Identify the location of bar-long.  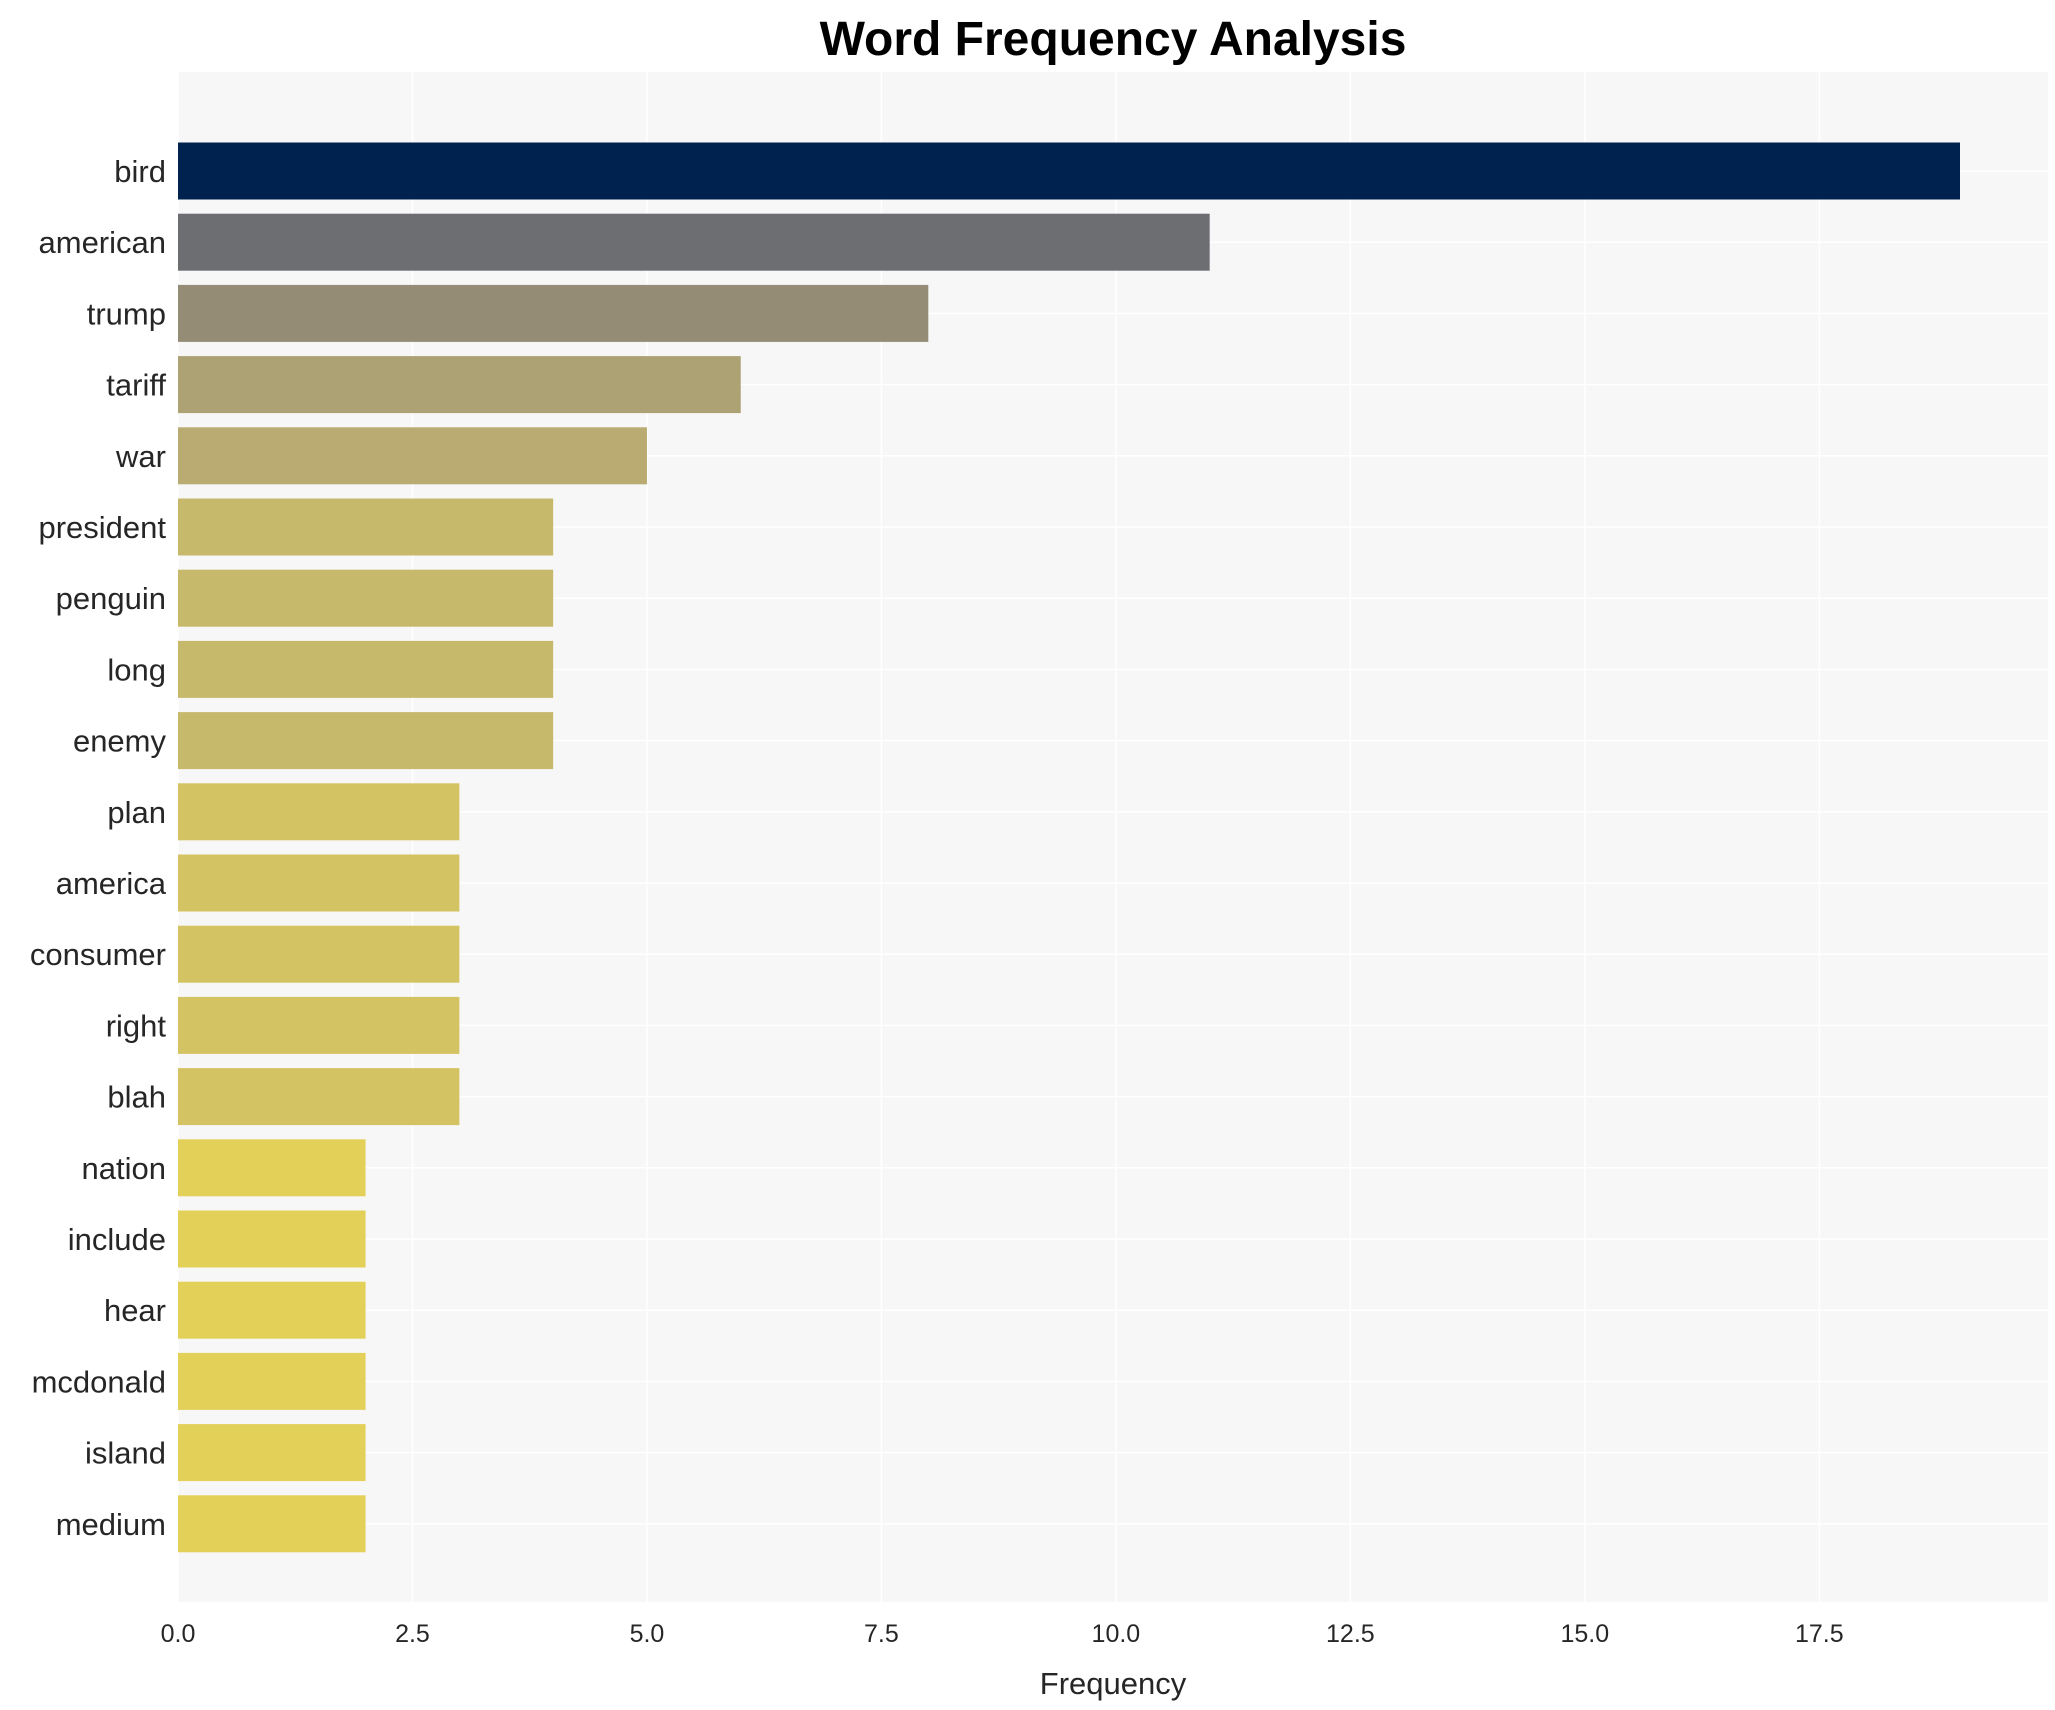
(366, 669).